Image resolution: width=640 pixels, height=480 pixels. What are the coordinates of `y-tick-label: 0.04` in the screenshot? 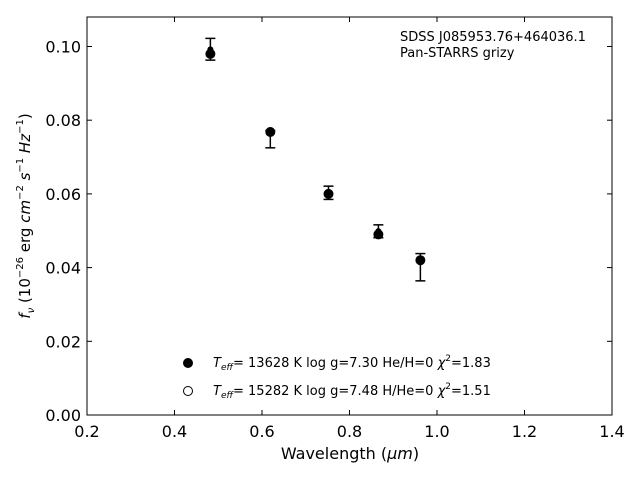 It's located at (63, 268).